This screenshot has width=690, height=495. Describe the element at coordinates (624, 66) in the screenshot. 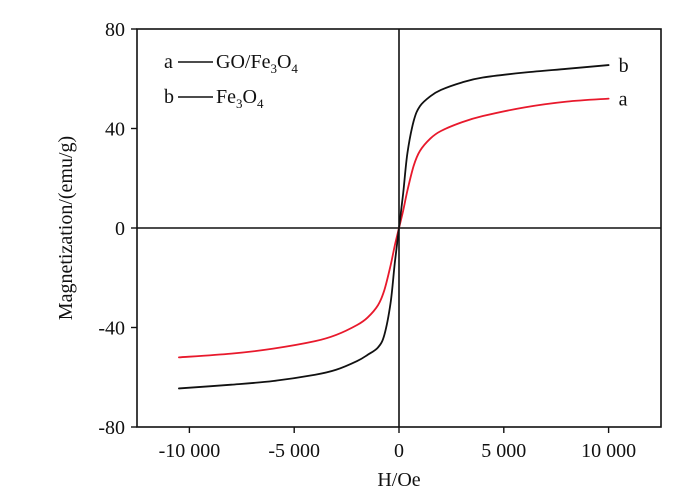

I see `curve-end-label-b: b` at that location.